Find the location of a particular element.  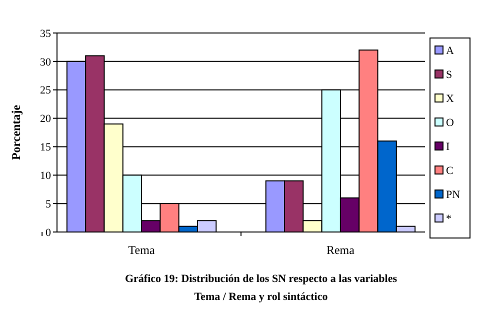

y-tick-label: 0 is located at coordinates (49, 232).